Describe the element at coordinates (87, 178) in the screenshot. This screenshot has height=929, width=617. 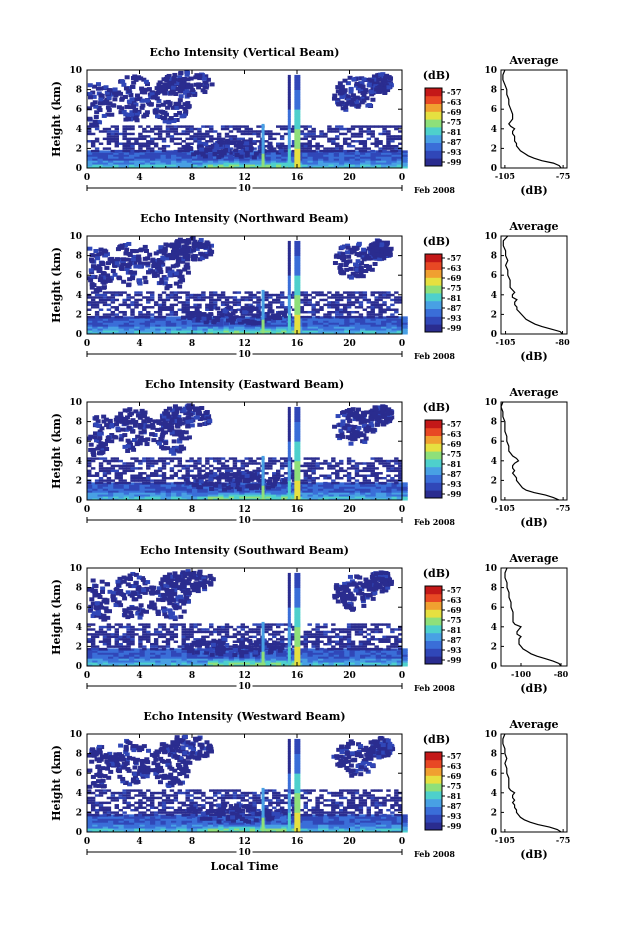
I see `x-tick-label: 0` at that location.